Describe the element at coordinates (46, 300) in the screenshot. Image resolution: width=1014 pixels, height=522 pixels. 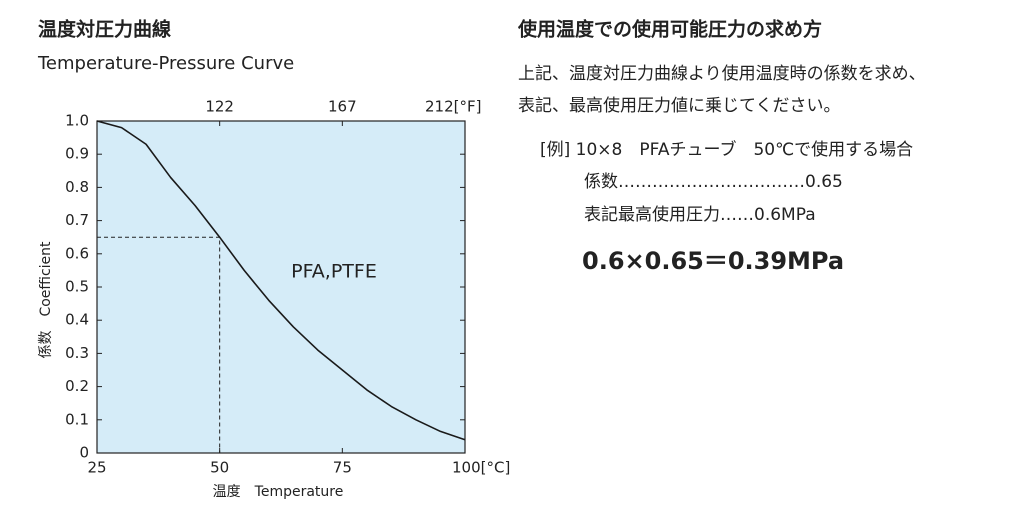
I see `y-axis-label: 係数 Coefficient` at that location.